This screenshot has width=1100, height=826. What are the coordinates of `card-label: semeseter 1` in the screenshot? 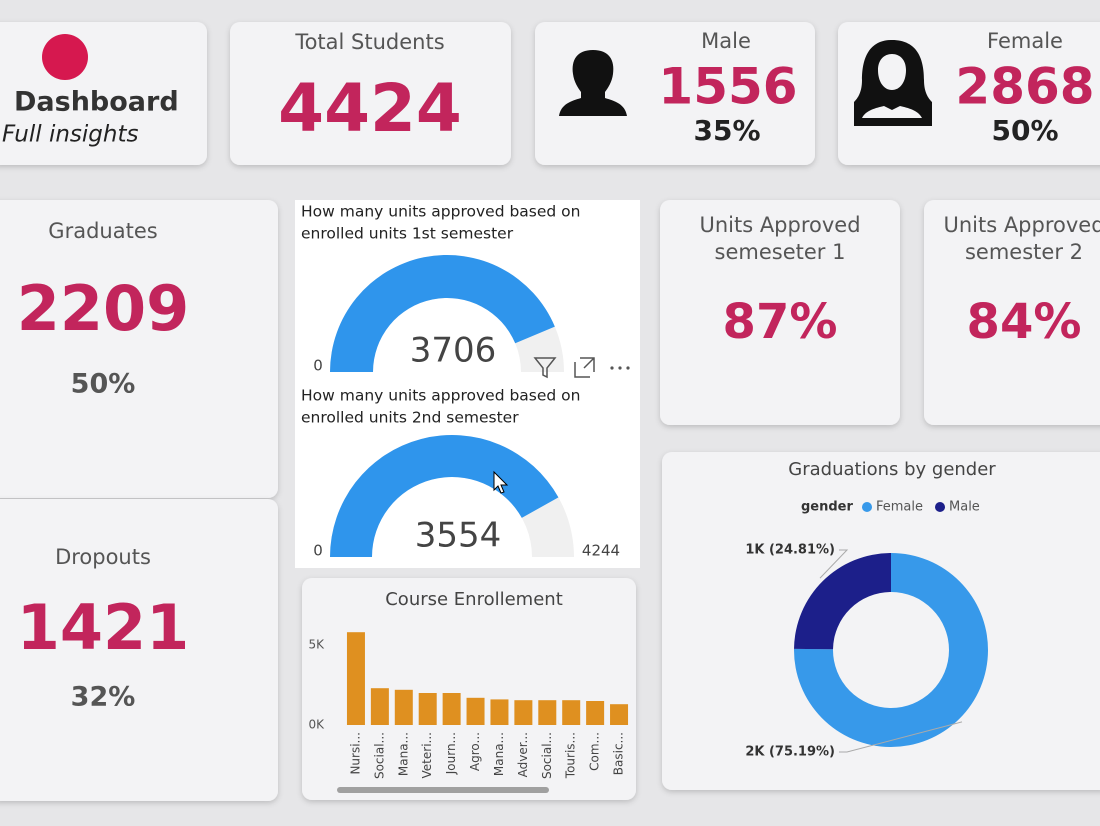 It's located at (780, 252).